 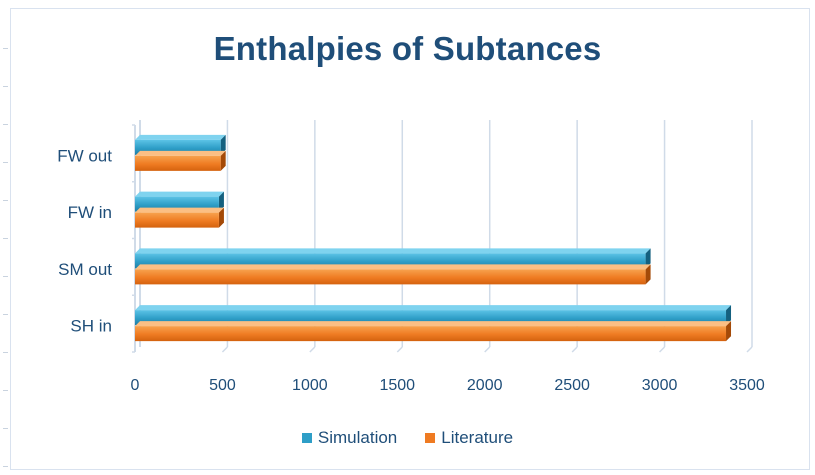 What do you see at coordinates (747, 385) in the screenshot?
I see `x-tick-label-3500: 3500` at bounding box center [747, 385].